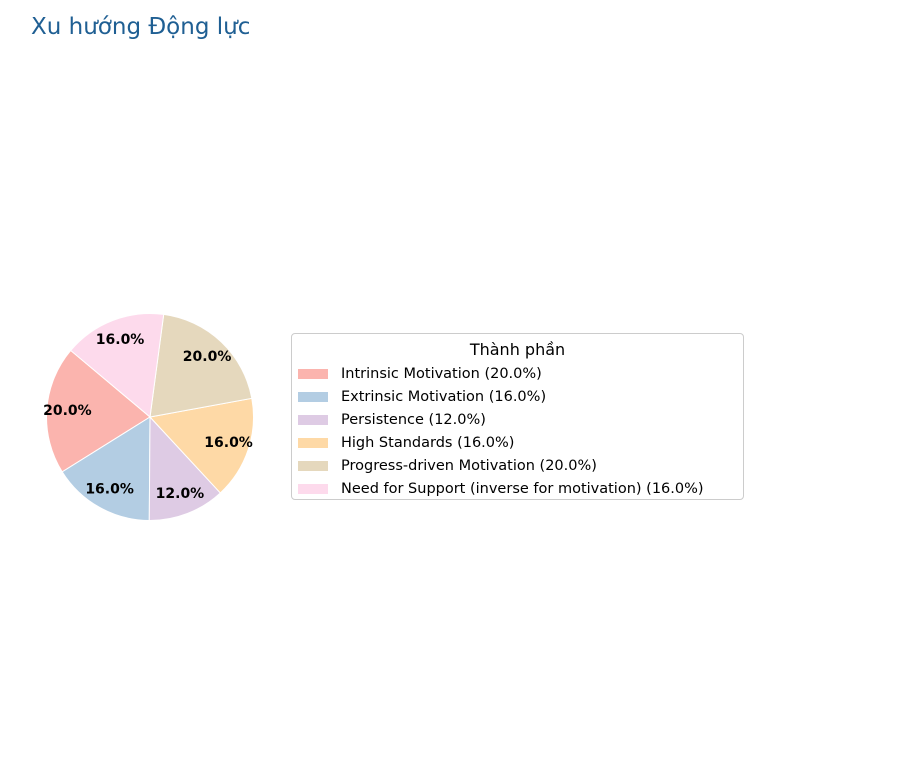 Image resolution: width=900 pixels, height=780 pixels. I want to click on legend-item: High Standards (16.0%), so click(517, 442).